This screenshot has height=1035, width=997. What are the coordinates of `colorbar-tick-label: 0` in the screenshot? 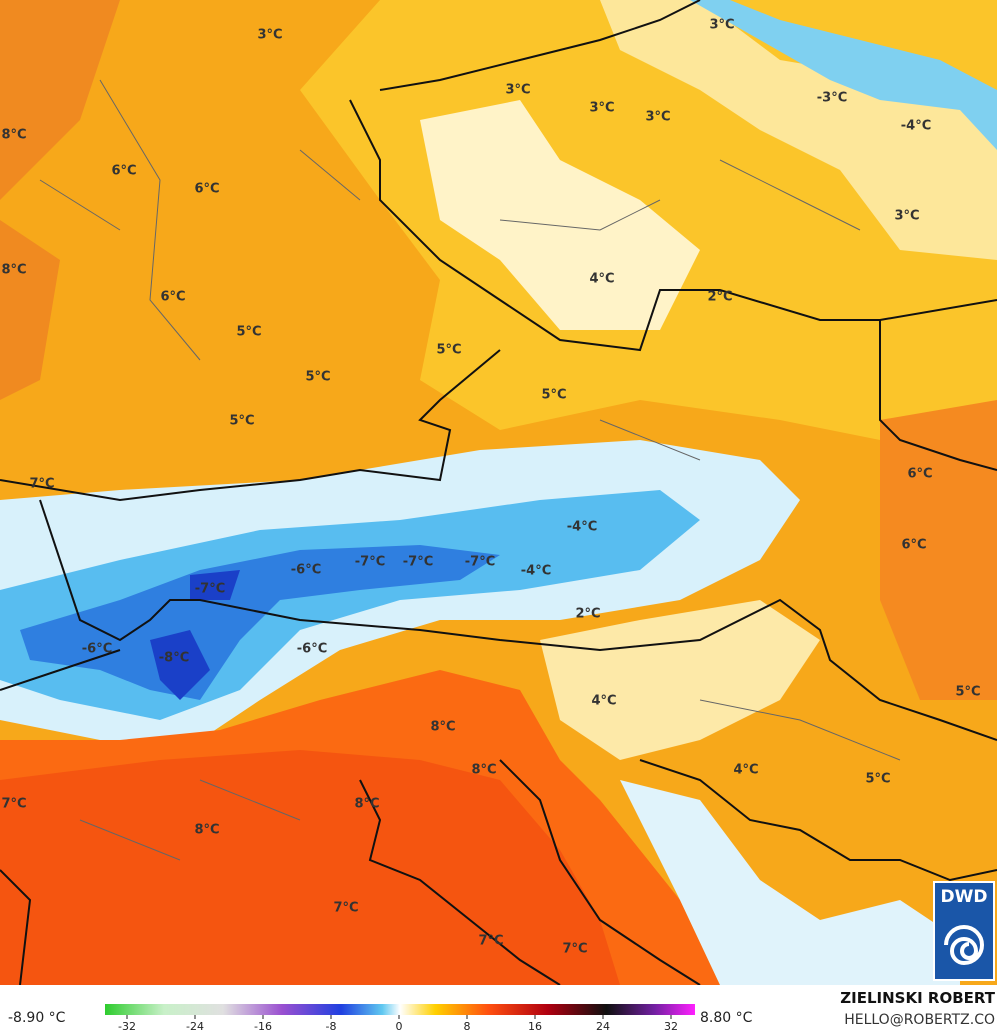 It's located at (399, 1026).